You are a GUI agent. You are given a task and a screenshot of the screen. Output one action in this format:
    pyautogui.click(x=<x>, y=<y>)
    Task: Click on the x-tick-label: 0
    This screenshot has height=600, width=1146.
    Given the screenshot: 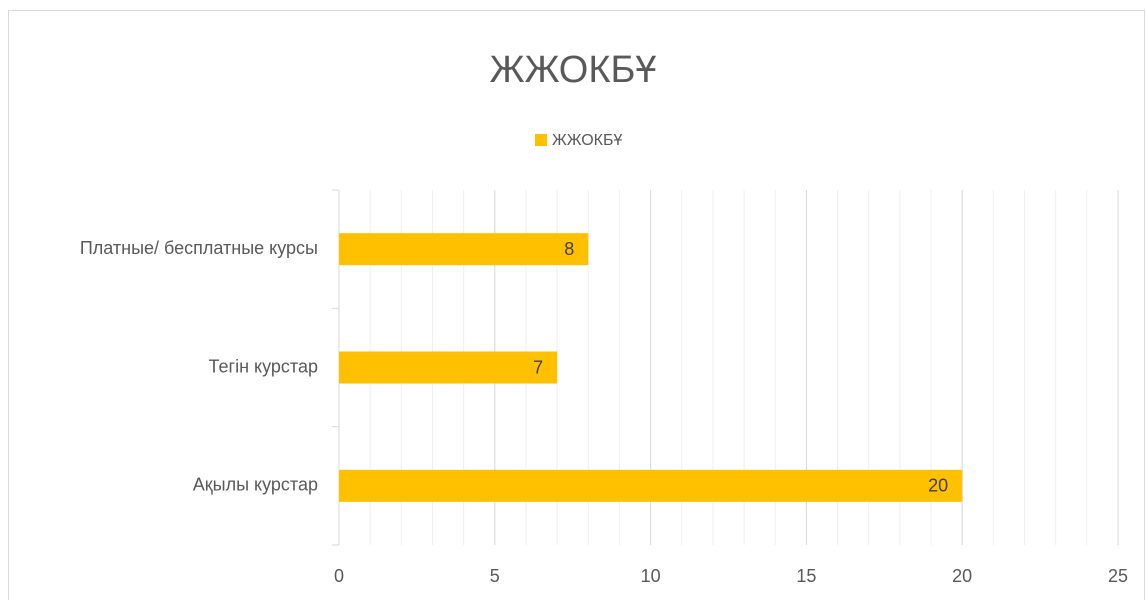 What is the action you would take?
    pyautogui.click(x=339, y=576)
    